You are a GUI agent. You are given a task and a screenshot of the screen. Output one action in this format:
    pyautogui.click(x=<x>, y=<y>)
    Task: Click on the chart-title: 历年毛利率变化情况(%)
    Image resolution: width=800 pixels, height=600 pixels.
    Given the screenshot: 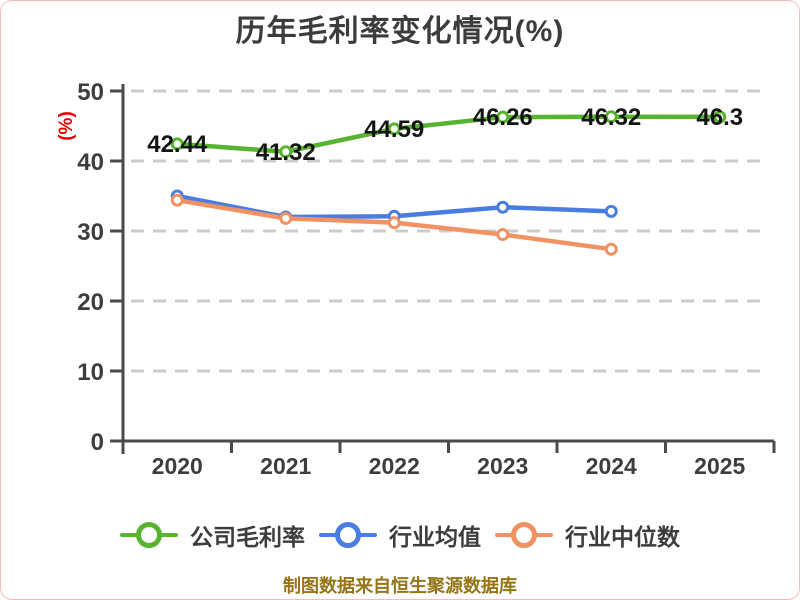 What is the action you would take?
    pyautogui.click(x=400, y=31)
    